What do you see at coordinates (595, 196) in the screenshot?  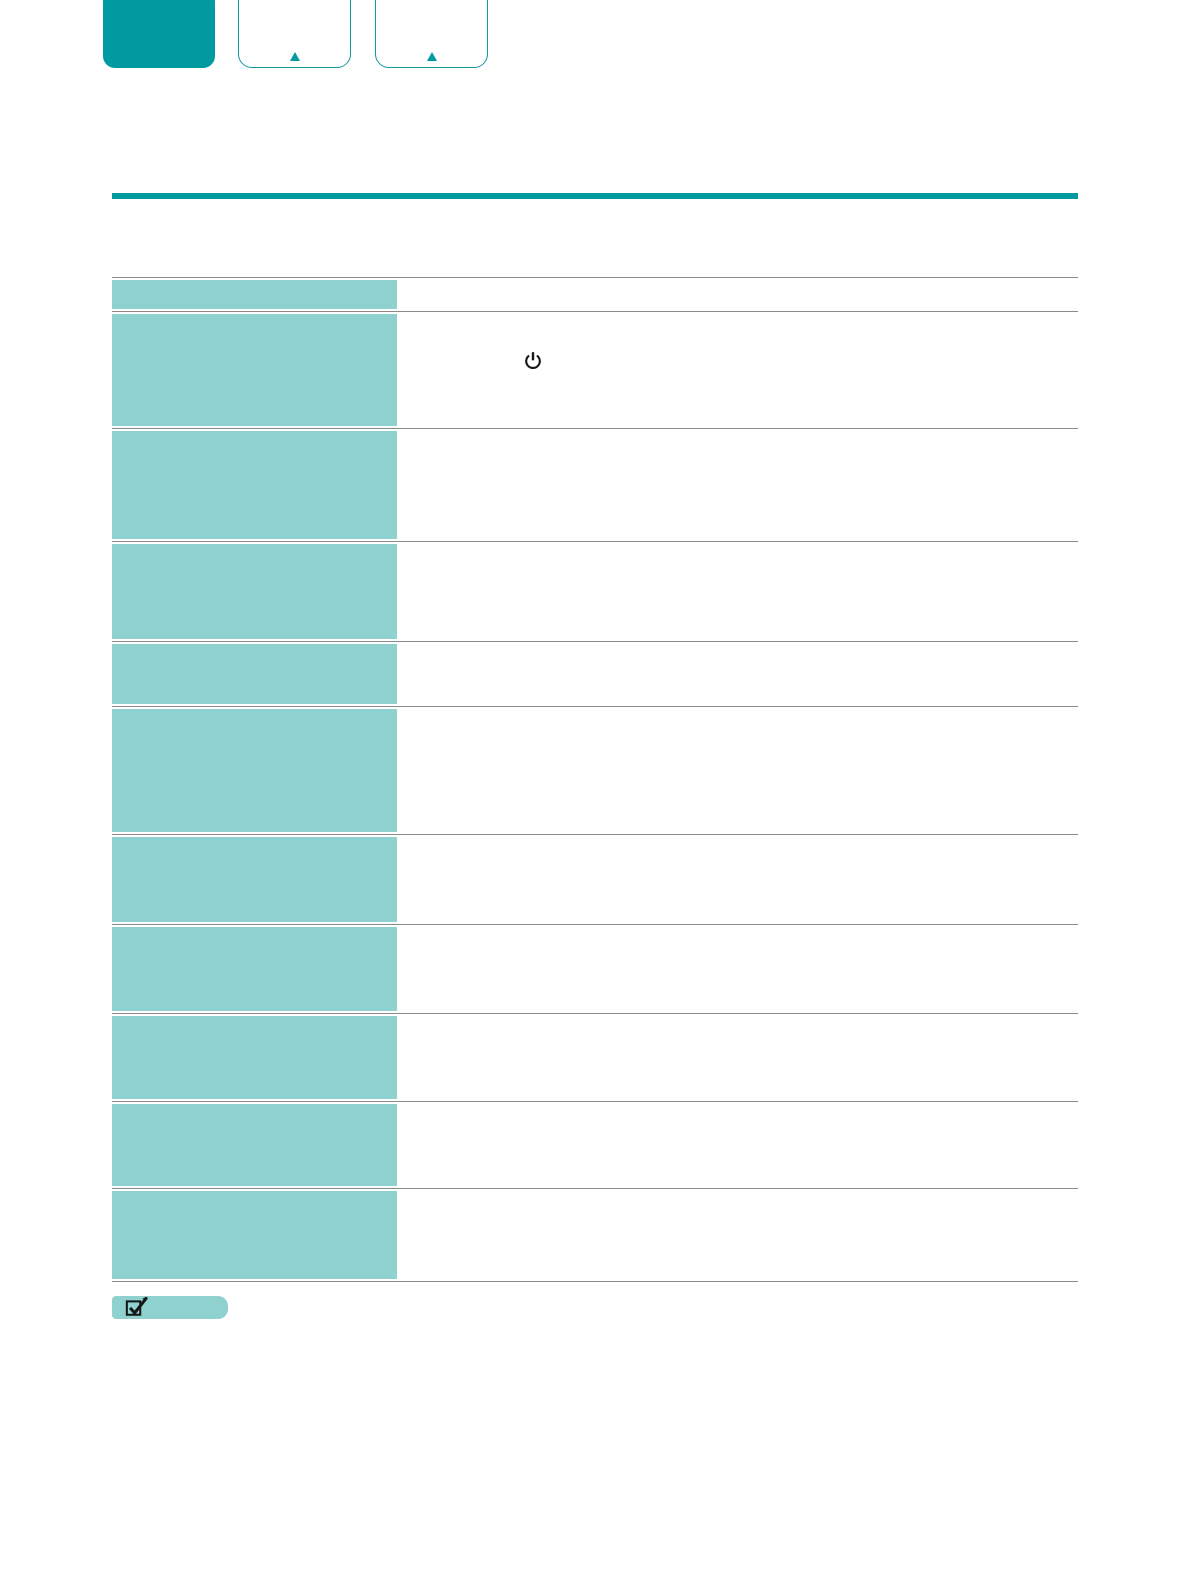 I see `section-divider-rule` at bounding box center [595, 196].